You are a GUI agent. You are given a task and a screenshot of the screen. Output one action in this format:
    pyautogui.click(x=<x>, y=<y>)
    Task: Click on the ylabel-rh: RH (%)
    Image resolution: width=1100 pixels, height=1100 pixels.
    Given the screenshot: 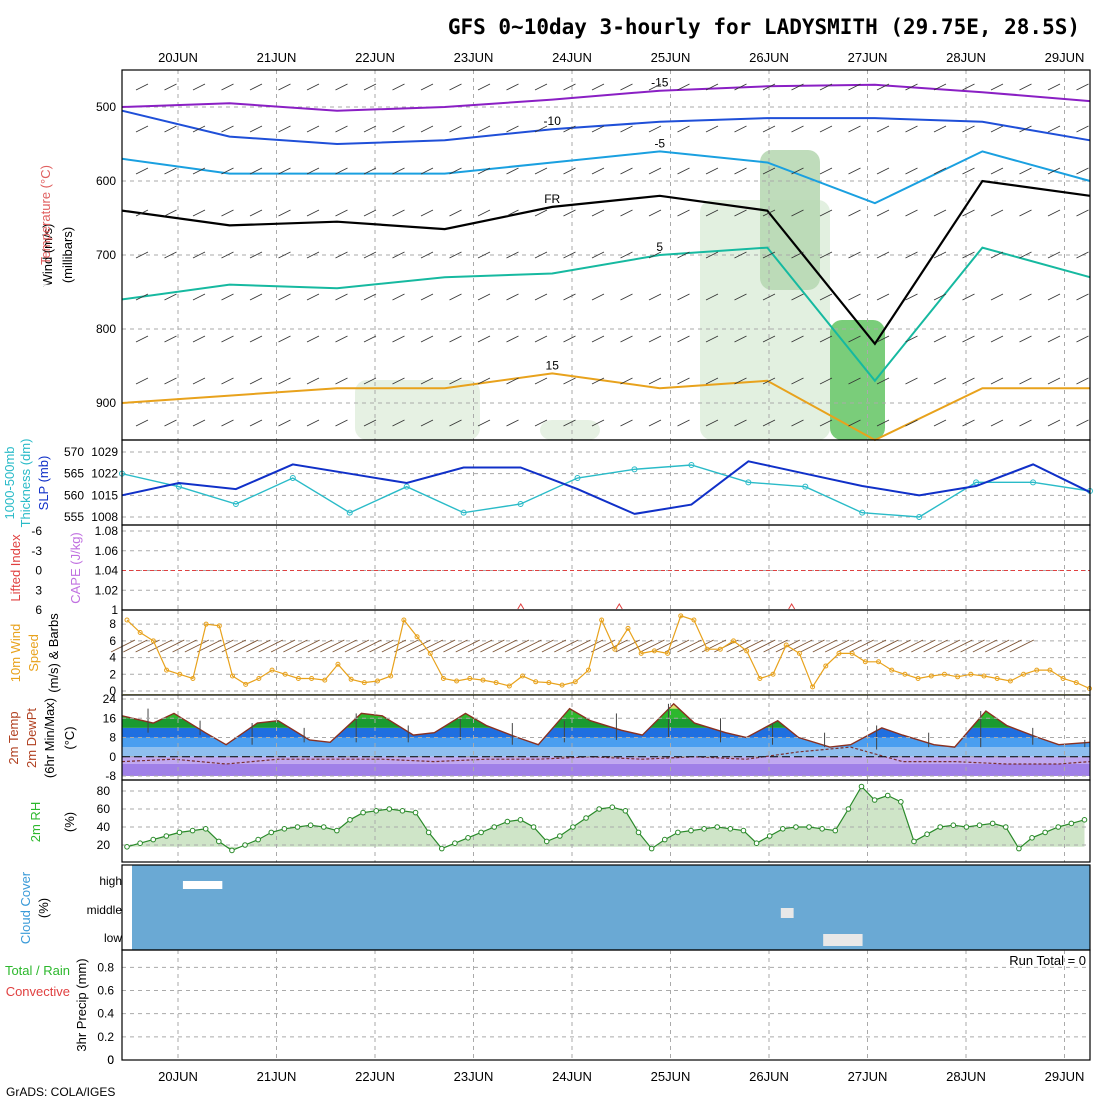 What is the action you would take?
    pyautogui.click(x=45, y=305)
    